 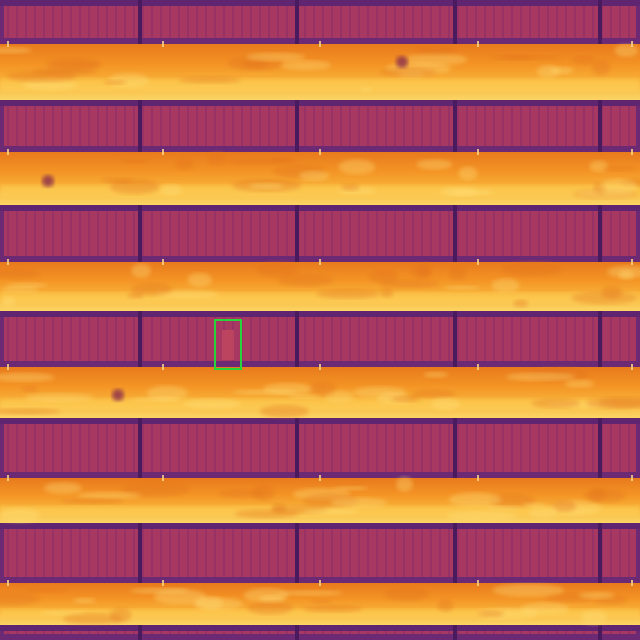 I want to click on ground-dark-spot, so click(x=48, y=181).